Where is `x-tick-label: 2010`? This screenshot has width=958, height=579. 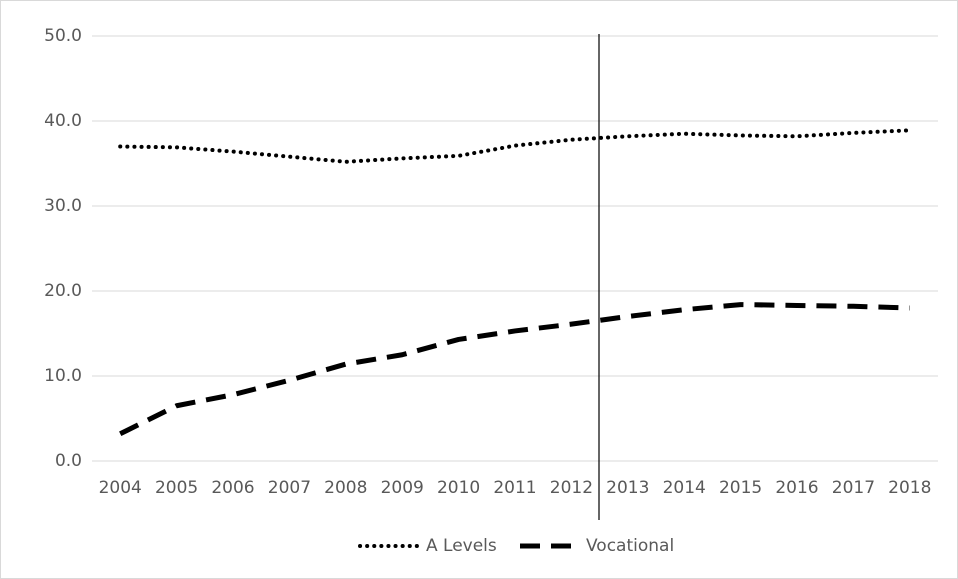
x-tick-label: 2010 is located at coordinates (458, 488).